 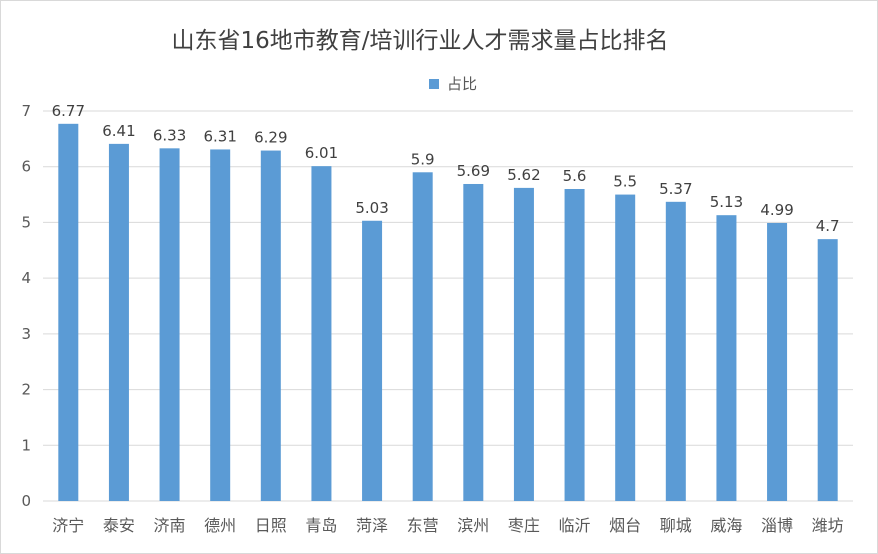 What do you see at coordinates (68, 111) in the screenshot?
I see `data-label: 6.77` at bounding box center [68, 111].